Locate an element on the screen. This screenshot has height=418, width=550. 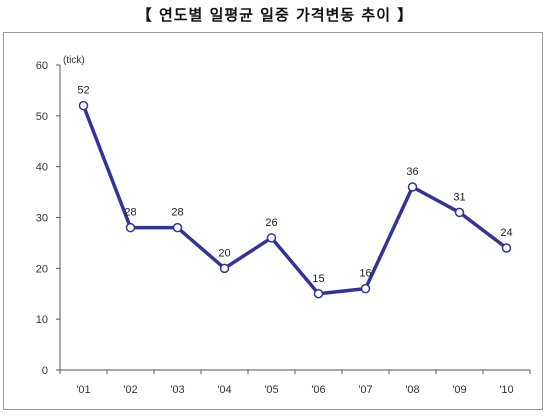
data-label: 52 is located at coordinates (83, 91).